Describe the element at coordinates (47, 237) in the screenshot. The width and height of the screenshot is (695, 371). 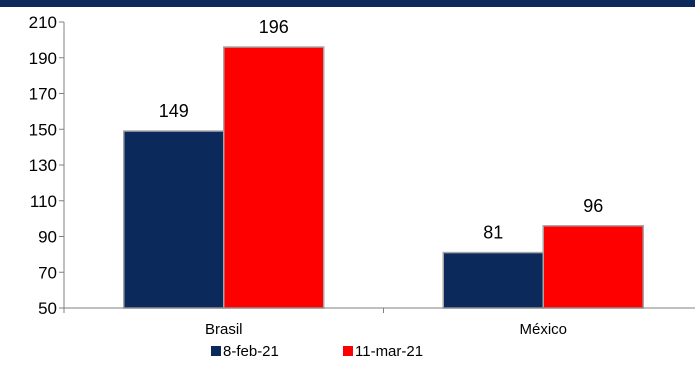
I see `y-tick-label: 90` at that location.